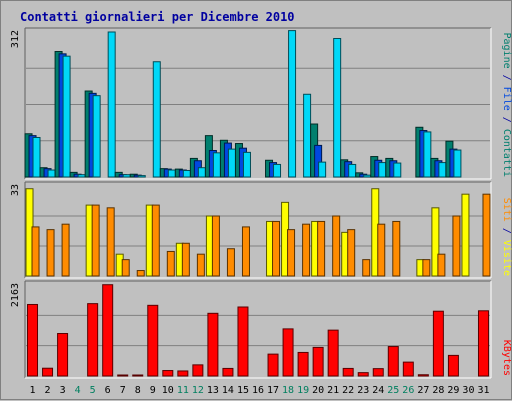  I want to click on x-tick-label-day-4: 4, so click(78, 390).